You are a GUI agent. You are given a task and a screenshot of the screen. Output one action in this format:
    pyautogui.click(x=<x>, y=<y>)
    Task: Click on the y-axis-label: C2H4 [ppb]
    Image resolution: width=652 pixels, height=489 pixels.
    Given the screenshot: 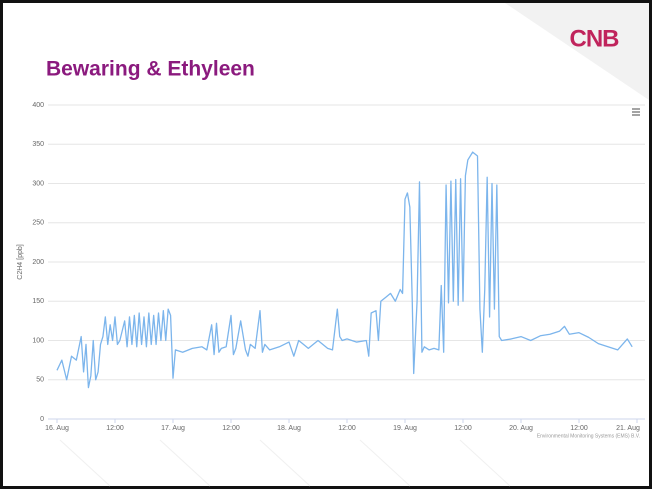 What is the action you would take?
    pyautogui.click(x=20, y=261)
    